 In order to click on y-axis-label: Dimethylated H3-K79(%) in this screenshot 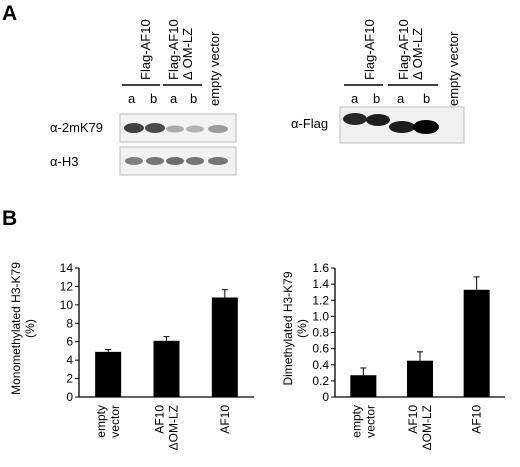, I will do `click(295, 328)`.